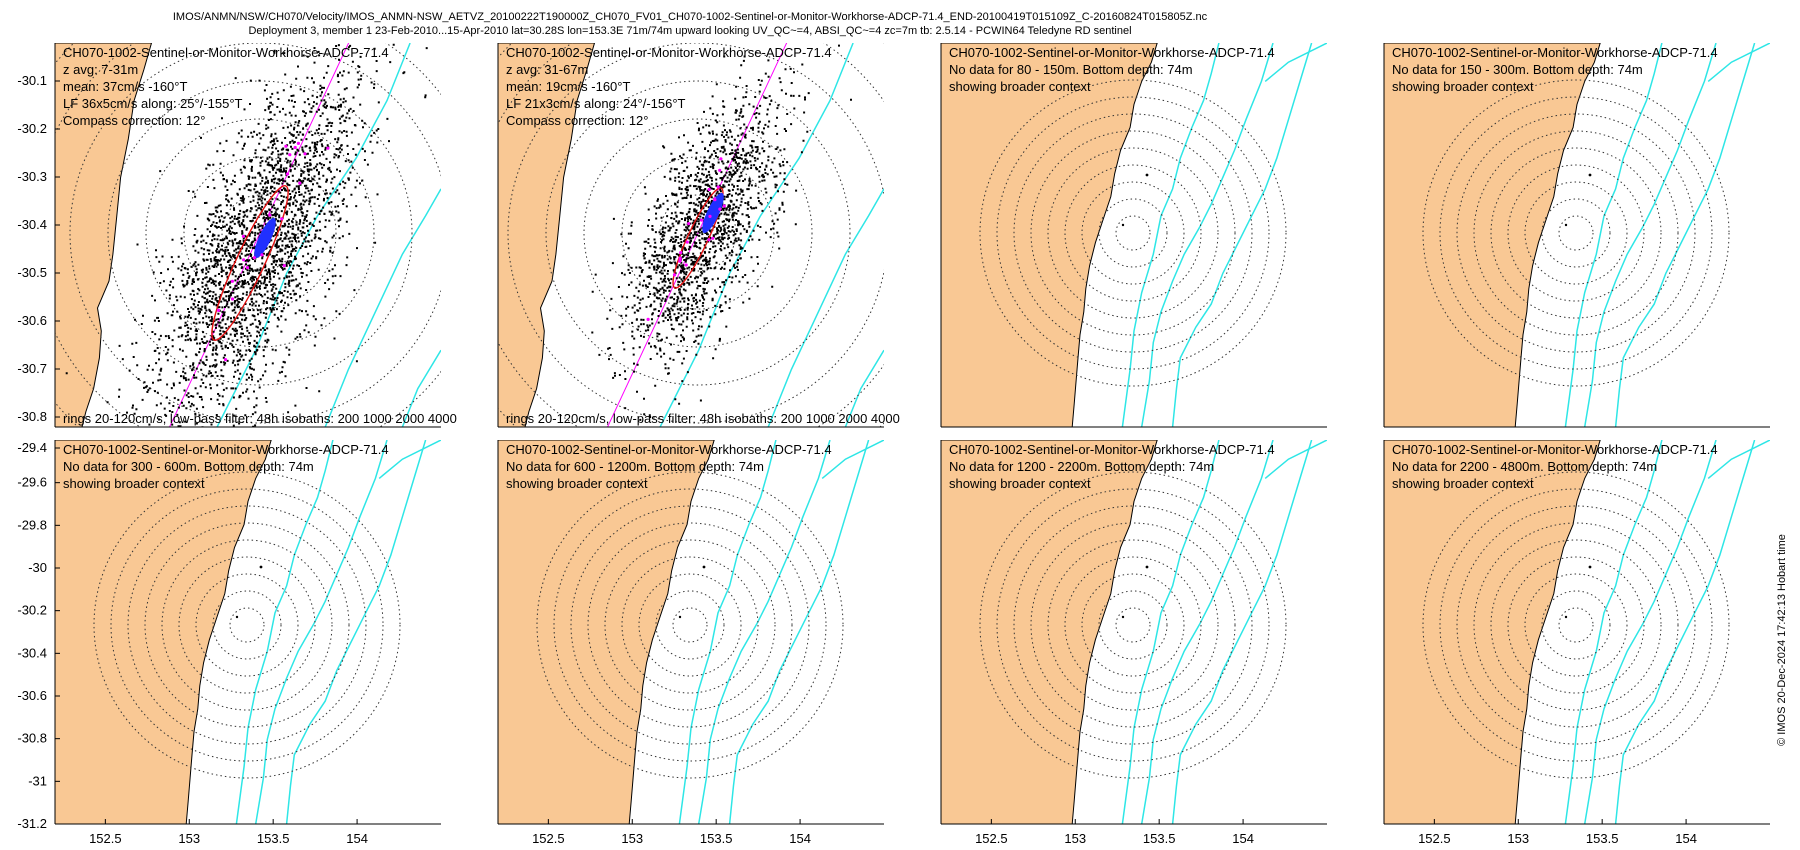  Describe the element at coordinates (32, 823) in the screenshot. I see `y-tick-label: -31.2` at that location.